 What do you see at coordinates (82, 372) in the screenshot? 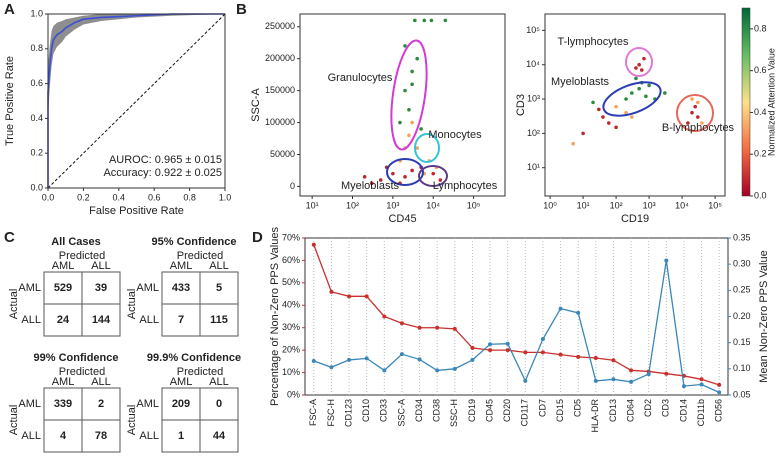
I see `predicted-label: Predicted` at bounding box center [82, 372].